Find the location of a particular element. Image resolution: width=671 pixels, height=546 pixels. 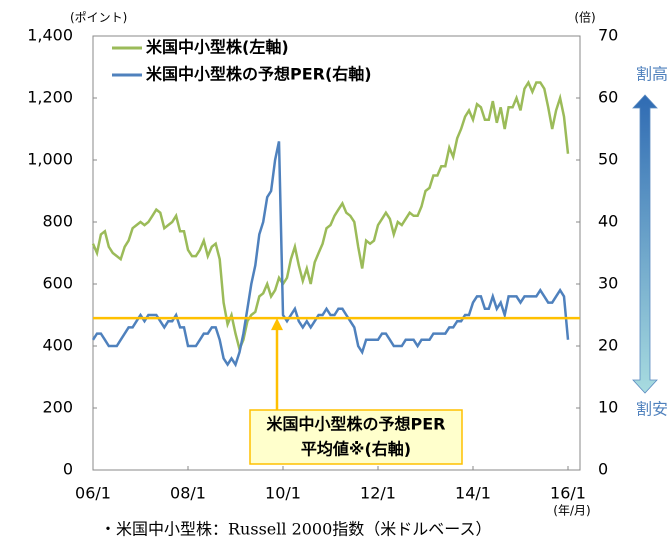

y2-tick-label: 60 is located at coordinates (608, 97).